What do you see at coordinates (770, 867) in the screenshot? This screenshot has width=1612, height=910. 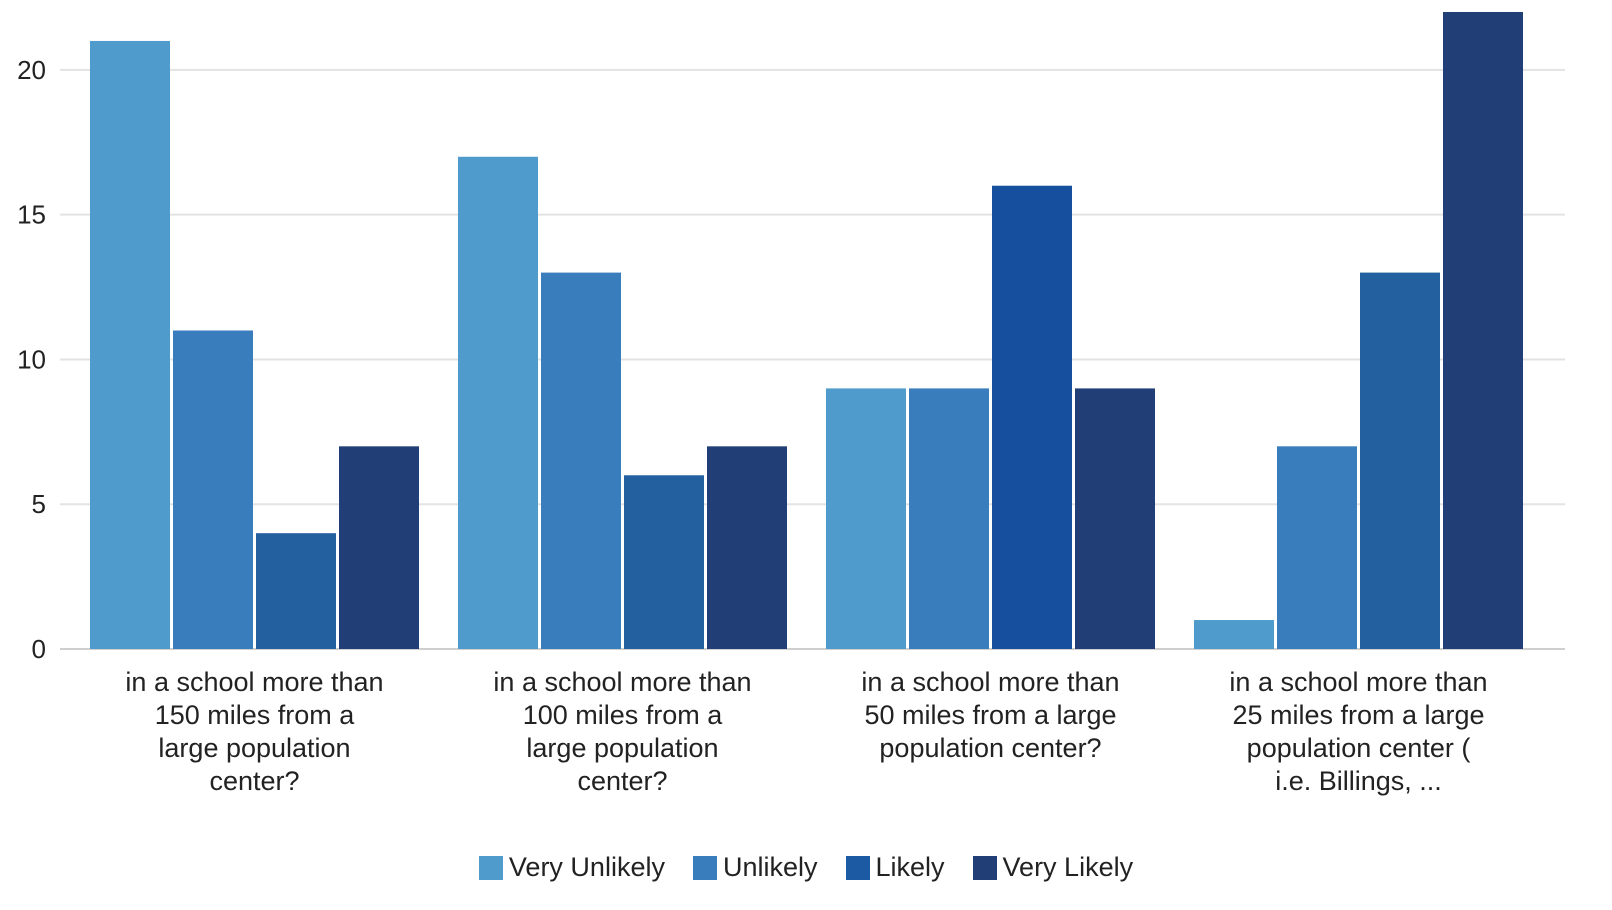 I see `legend-label: Unlikely` at bounding box center [770, 867].